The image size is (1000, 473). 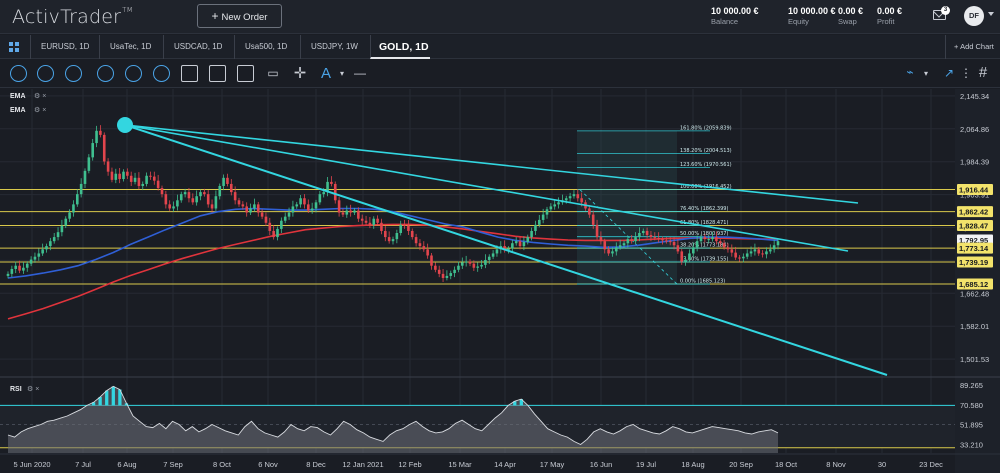 I want to click on indicator-label-ema-1: EMA, so click(x=18, y=96).